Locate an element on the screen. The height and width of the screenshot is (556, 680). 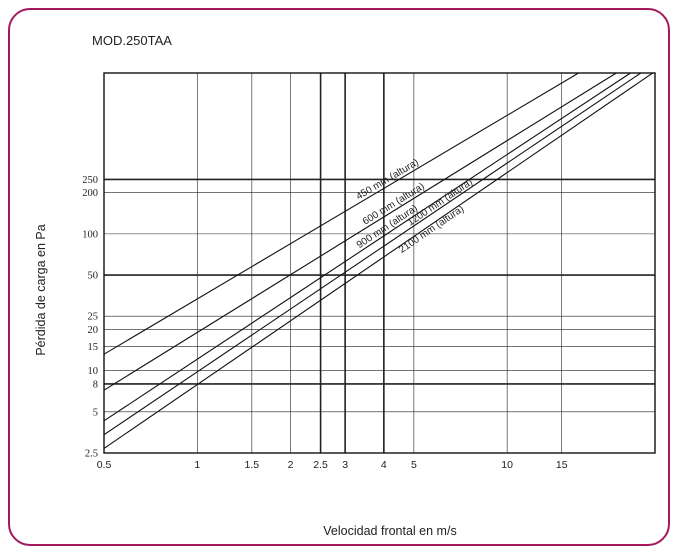
x-tick-label: 1.5 is located at coordinates (252, 465).